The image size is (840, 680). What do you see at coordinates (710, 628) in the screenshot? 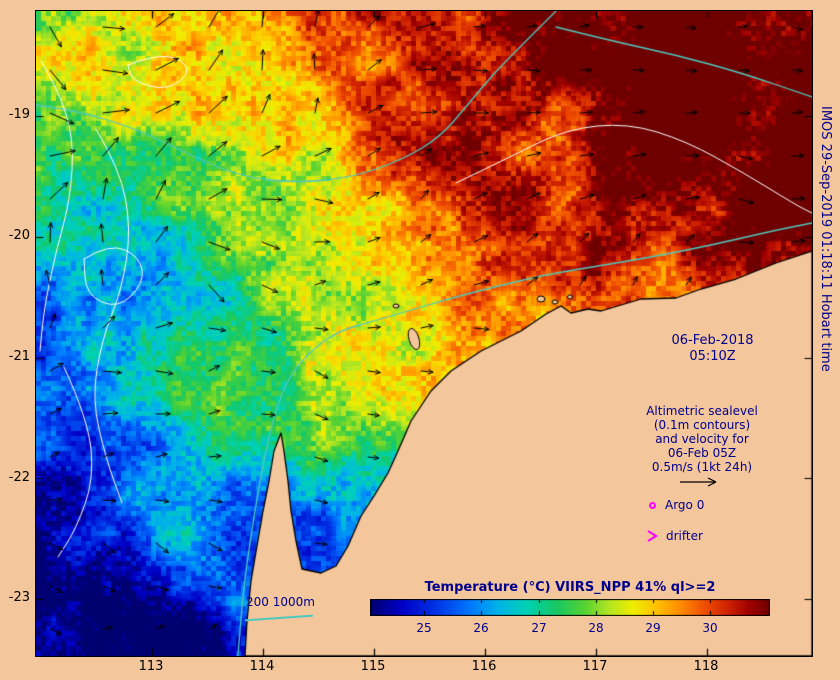
I see `colorbar-tick-label: 30` at bounding box center [710, 628].